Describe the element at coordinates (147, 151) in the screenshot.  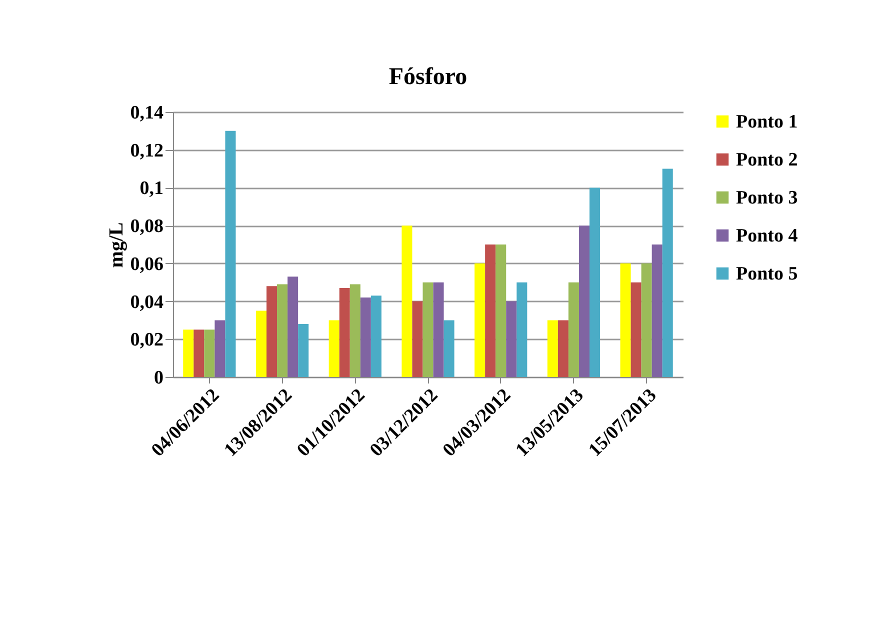
I see `y-tick-label: 0,12` at that location.